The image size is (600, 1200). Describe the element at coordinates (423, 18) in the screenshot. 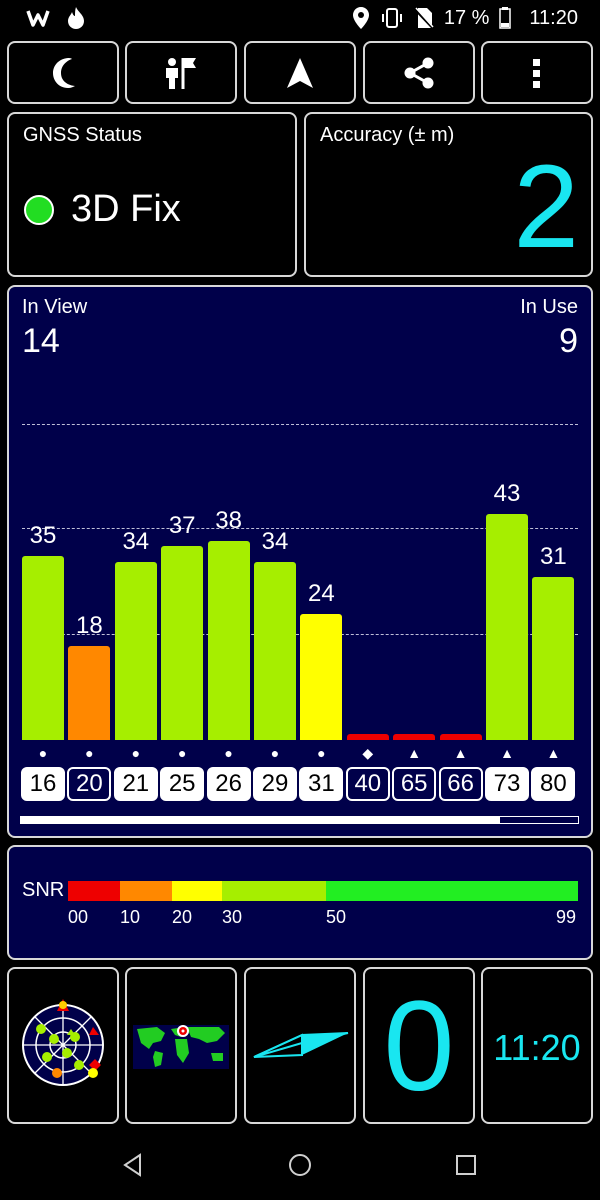

I see `no-sim-icon` at that location.